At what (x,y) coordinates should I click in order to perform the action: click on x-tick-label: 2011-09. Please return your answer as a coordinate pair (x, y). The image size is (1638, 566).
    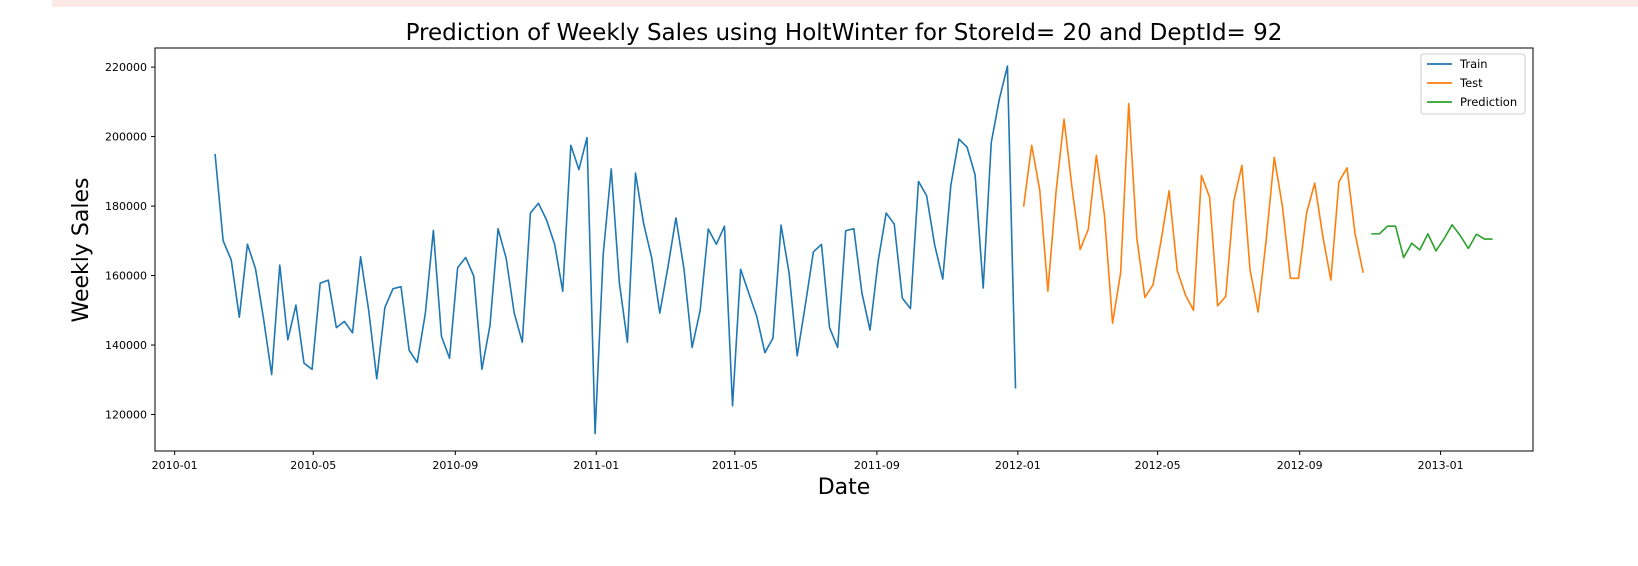
    Looking at the image, I should click on (877, 465).